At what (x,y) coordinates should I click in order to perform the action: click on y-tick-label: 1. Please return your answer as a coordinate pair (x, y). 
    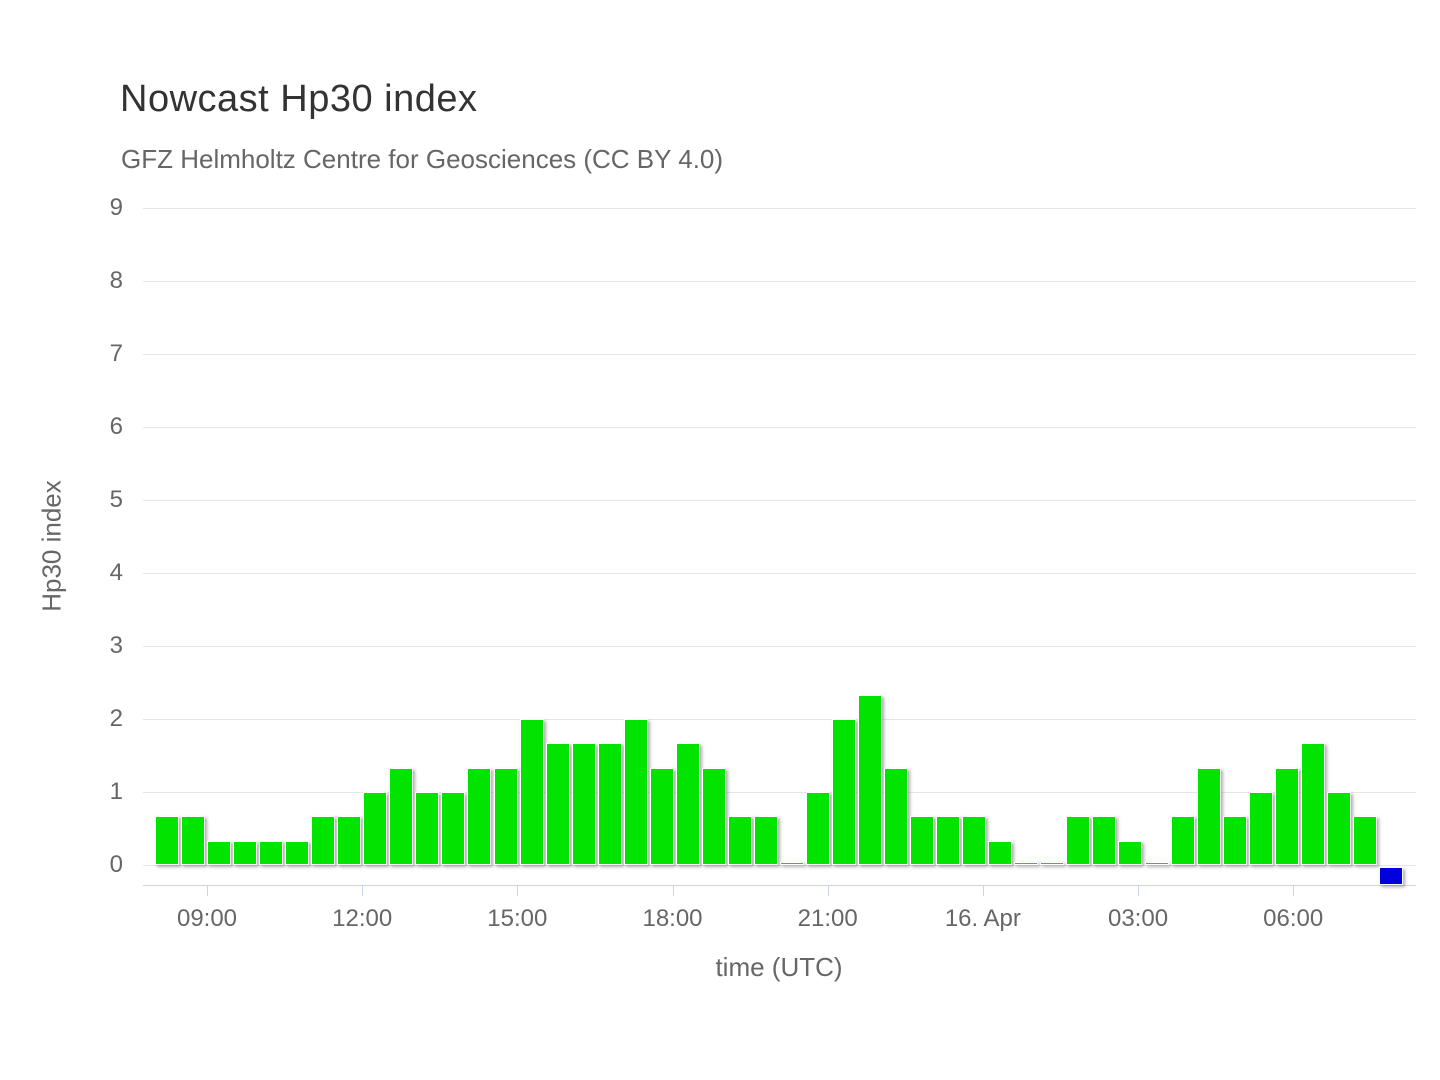
    Looking at the image, I should click on (116, 791).